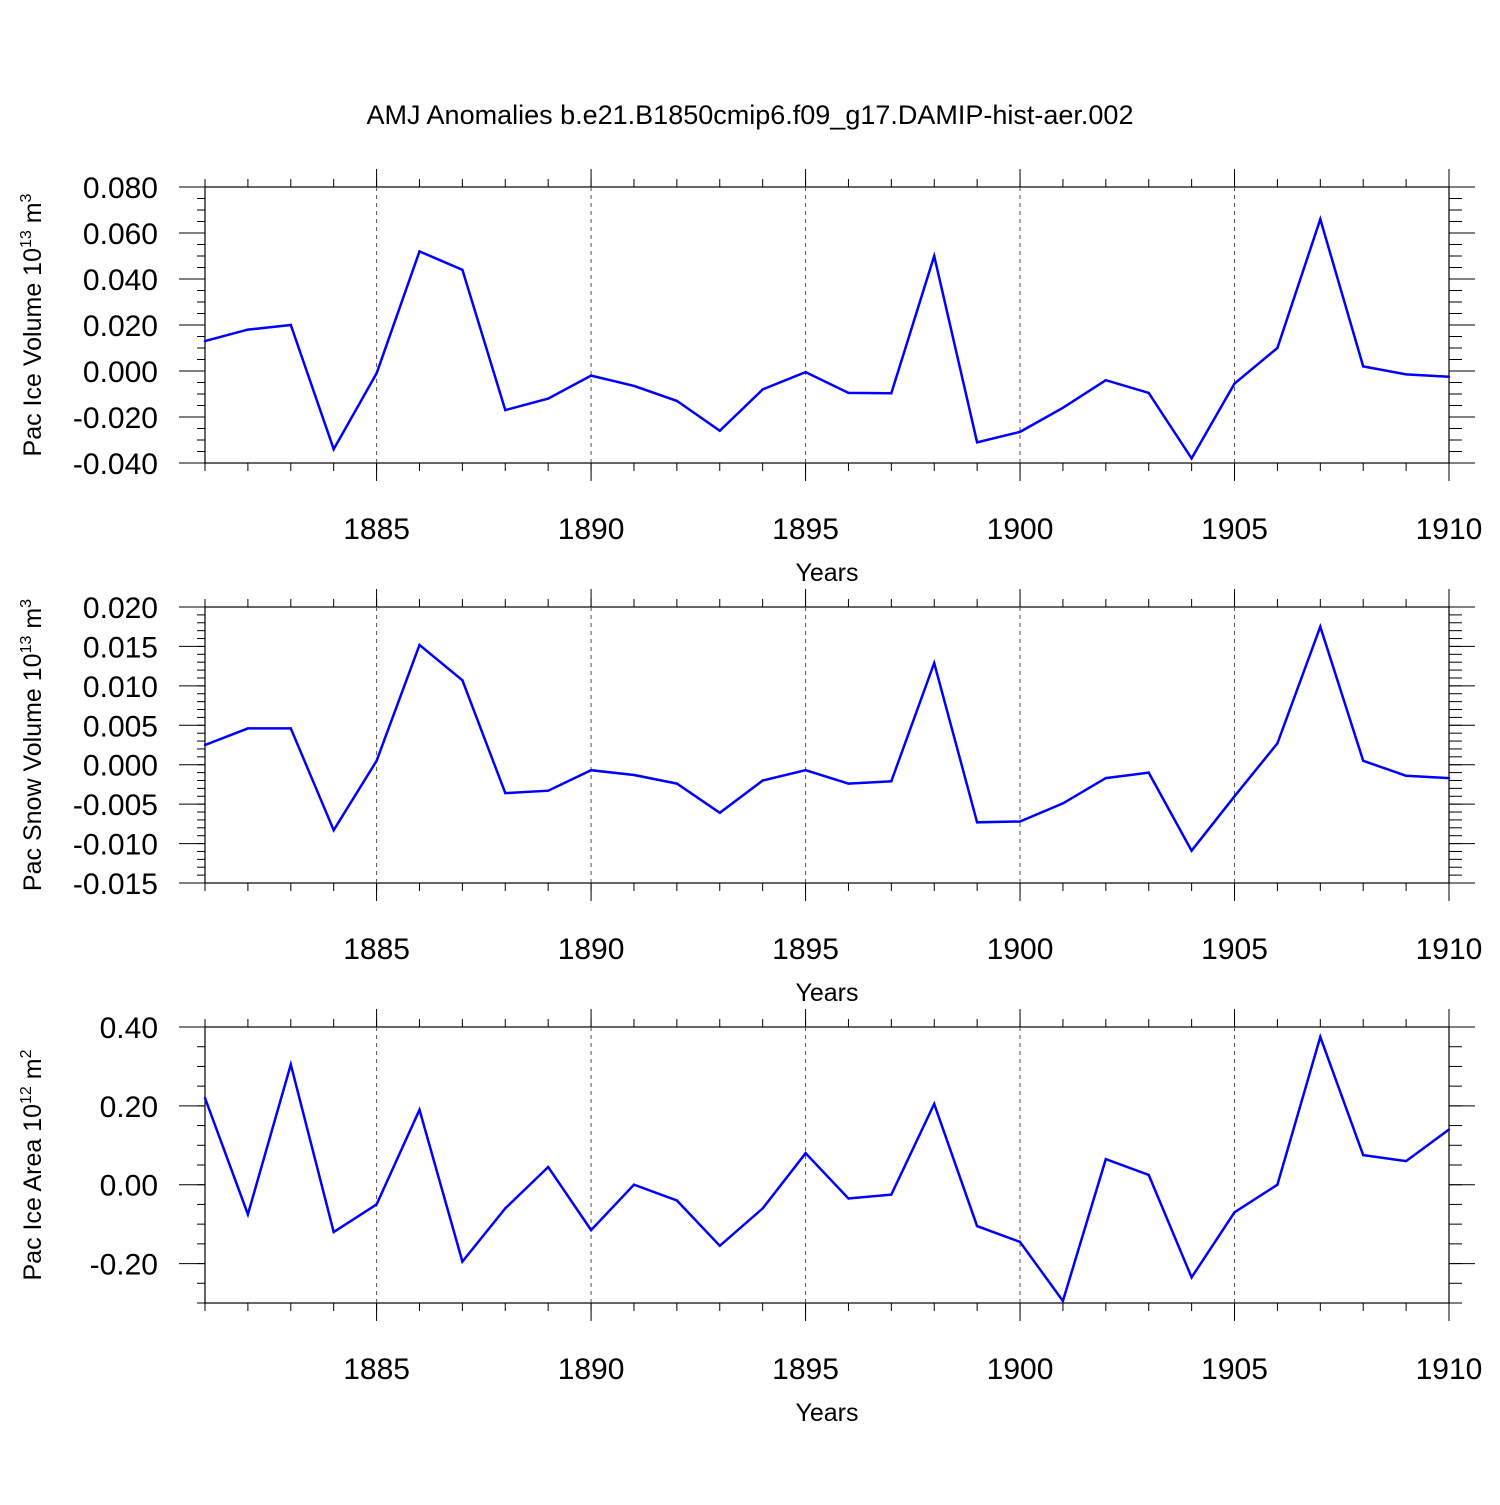  What do you see at coordinates (129, 1028) in the screenshot?
I see `y-tick-label: 0.40` at bounding box center [129, 1028].